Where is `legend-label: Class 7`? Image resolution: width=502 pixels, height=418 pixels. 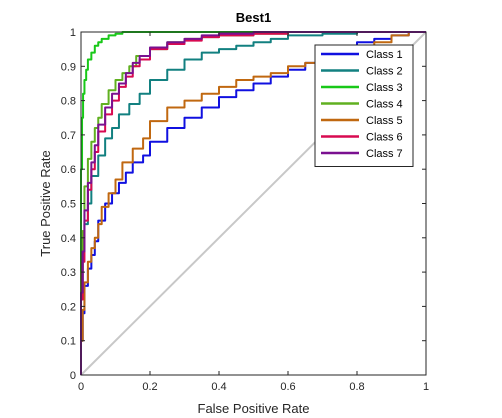
legend-label: Class 7 is located at coordinates (384, 154).